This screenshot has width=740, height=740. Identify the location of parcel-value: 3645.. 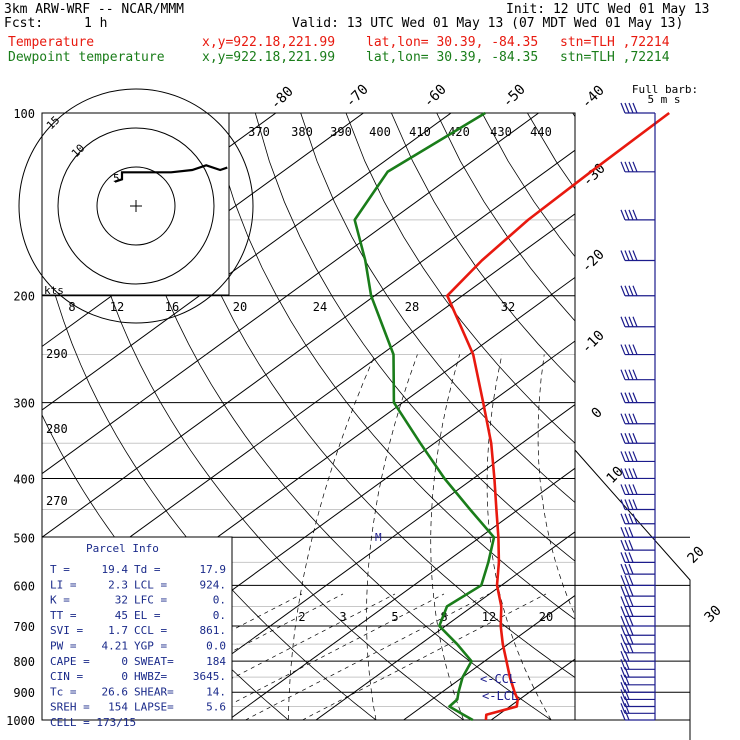
(209, 676).